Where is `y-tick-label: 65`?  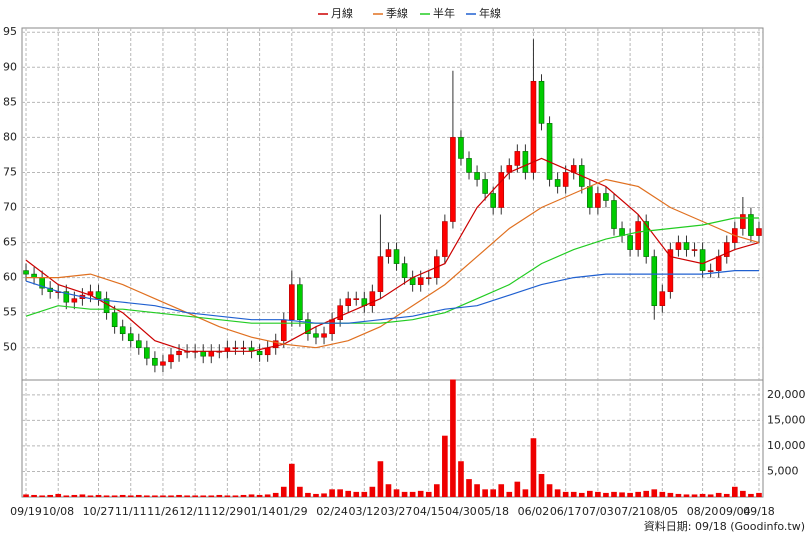 y-tick-label: 65 is located at coordinates (10, 242).